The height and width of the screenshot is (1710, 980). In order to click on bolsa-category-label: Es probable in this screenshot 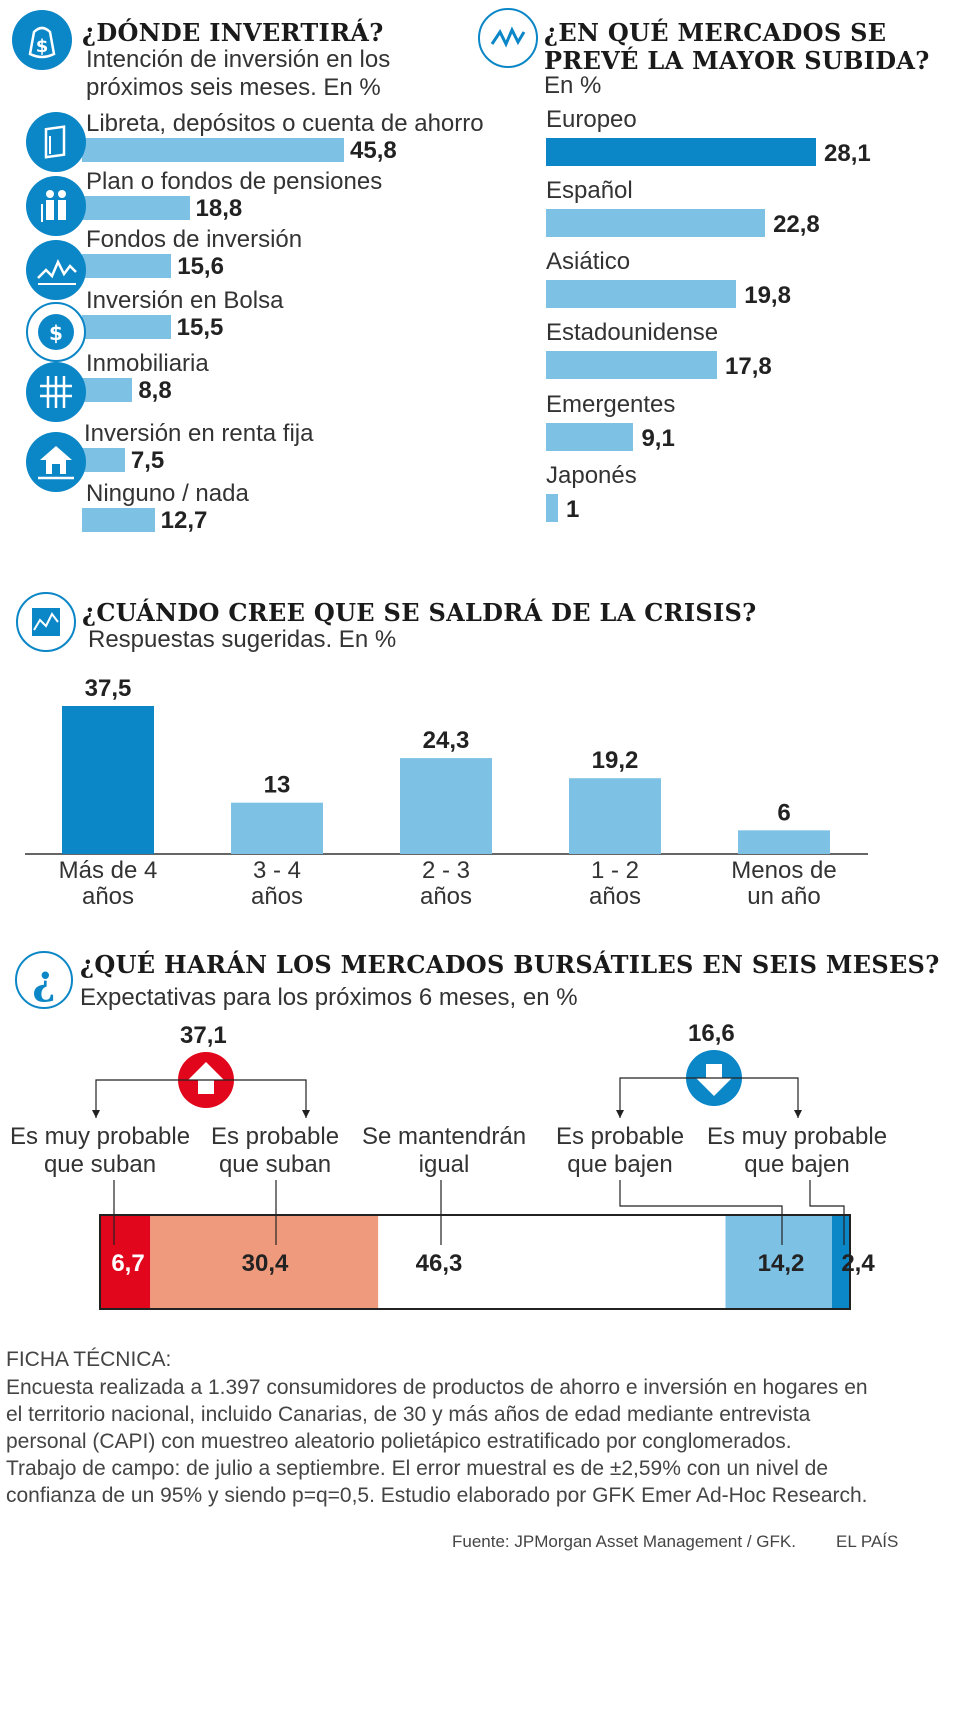, I will do `click(275, 1136)`.